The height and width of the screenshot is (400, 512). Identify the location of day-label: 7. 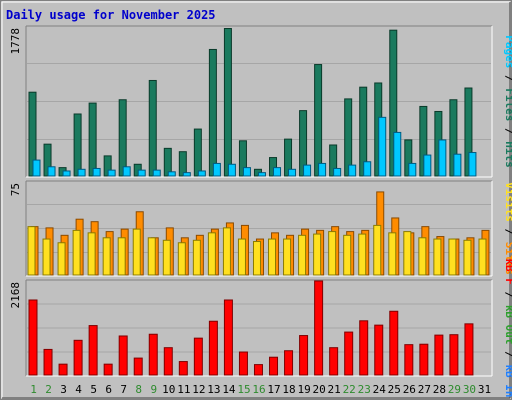
(123, 389).